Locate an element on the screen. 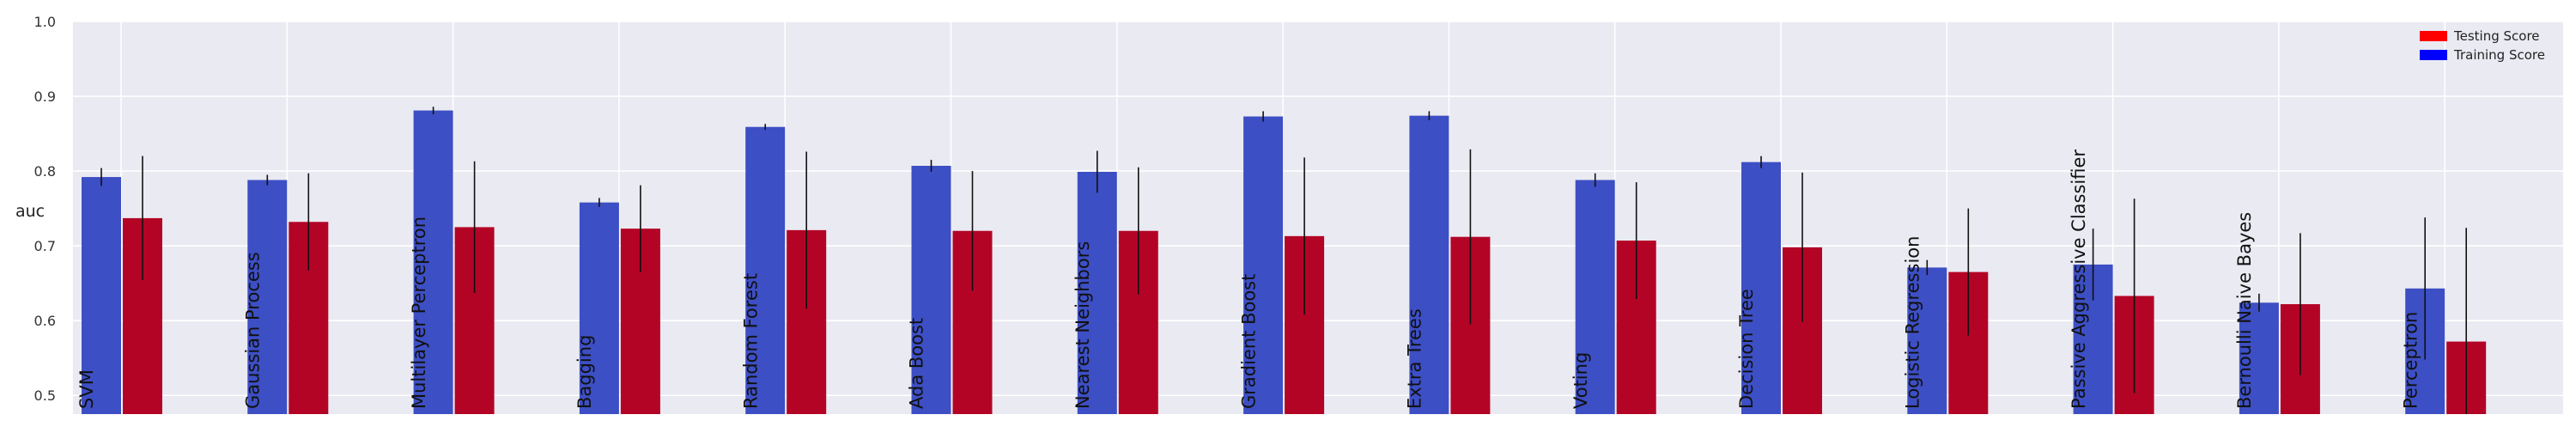 The image size is (2576, 433). y-tick-label: 0.9 is located at coordinates (45, 96).